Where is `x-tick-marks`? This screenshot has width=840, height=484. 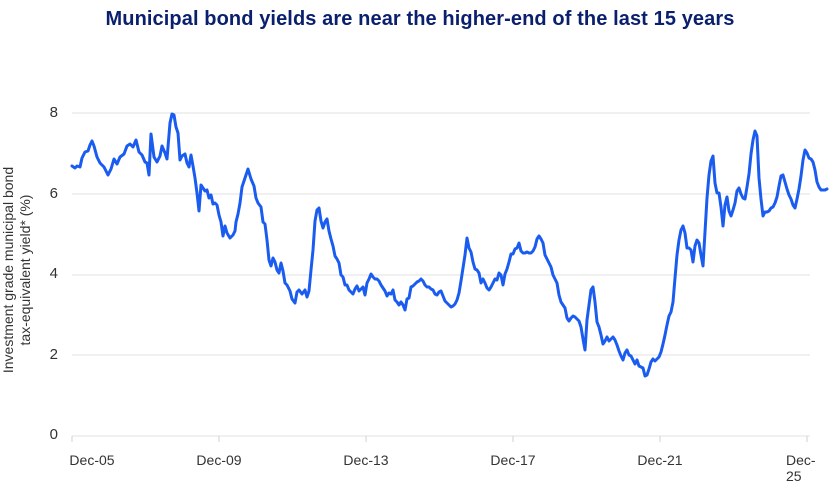
x-tick-marks is located at coordinates (439, 439).